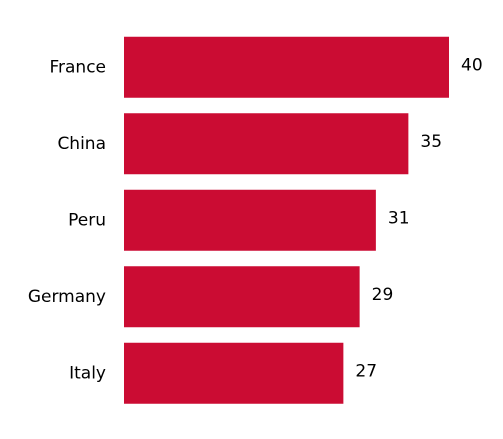 This screenshot has width=503, height=439. I want to click on value-label: 31, so click(399, 218).